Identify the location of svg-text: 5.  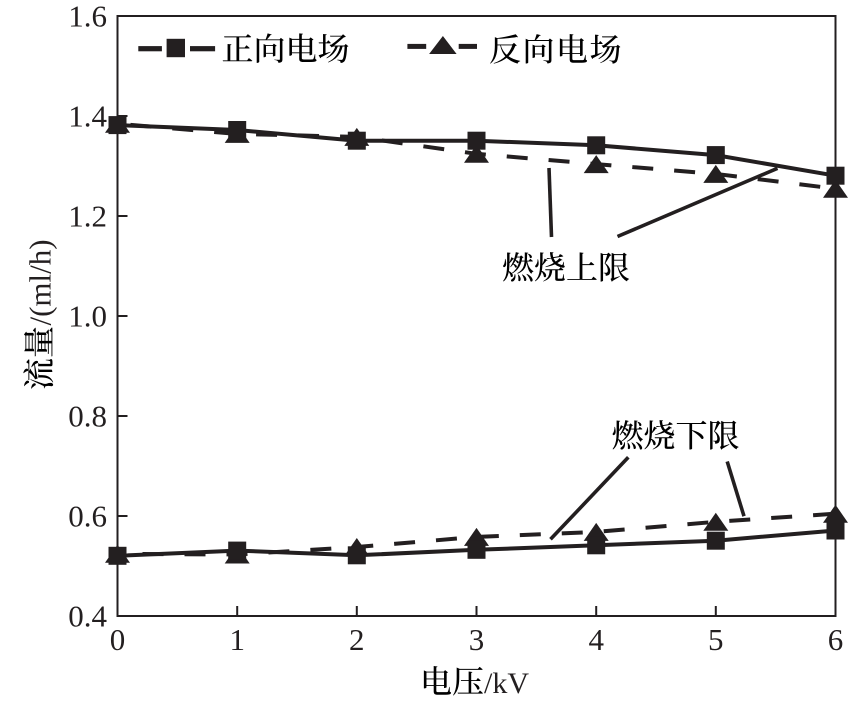
(716, 639).